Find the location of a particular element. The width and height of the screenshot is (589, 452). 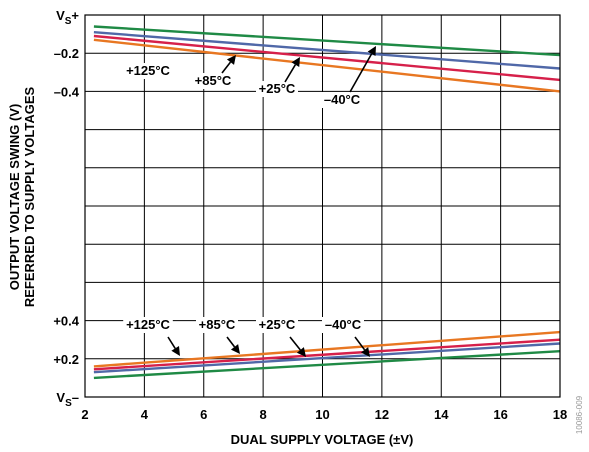

y-tick-label: –0.2 is located at coordinates (66, 53).